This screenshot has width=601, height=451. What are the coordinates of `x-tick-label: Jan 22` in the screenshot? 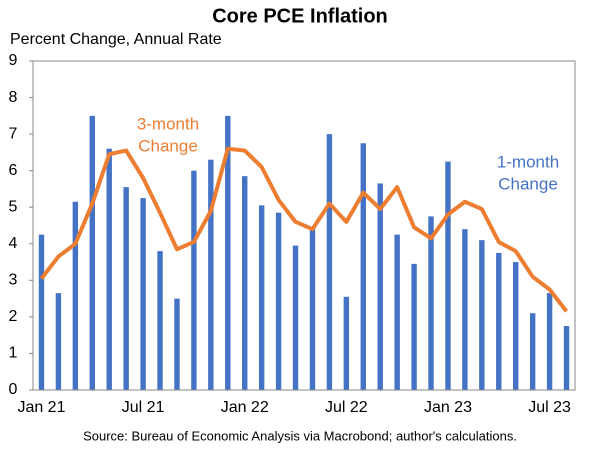 It's located at (245, 407).